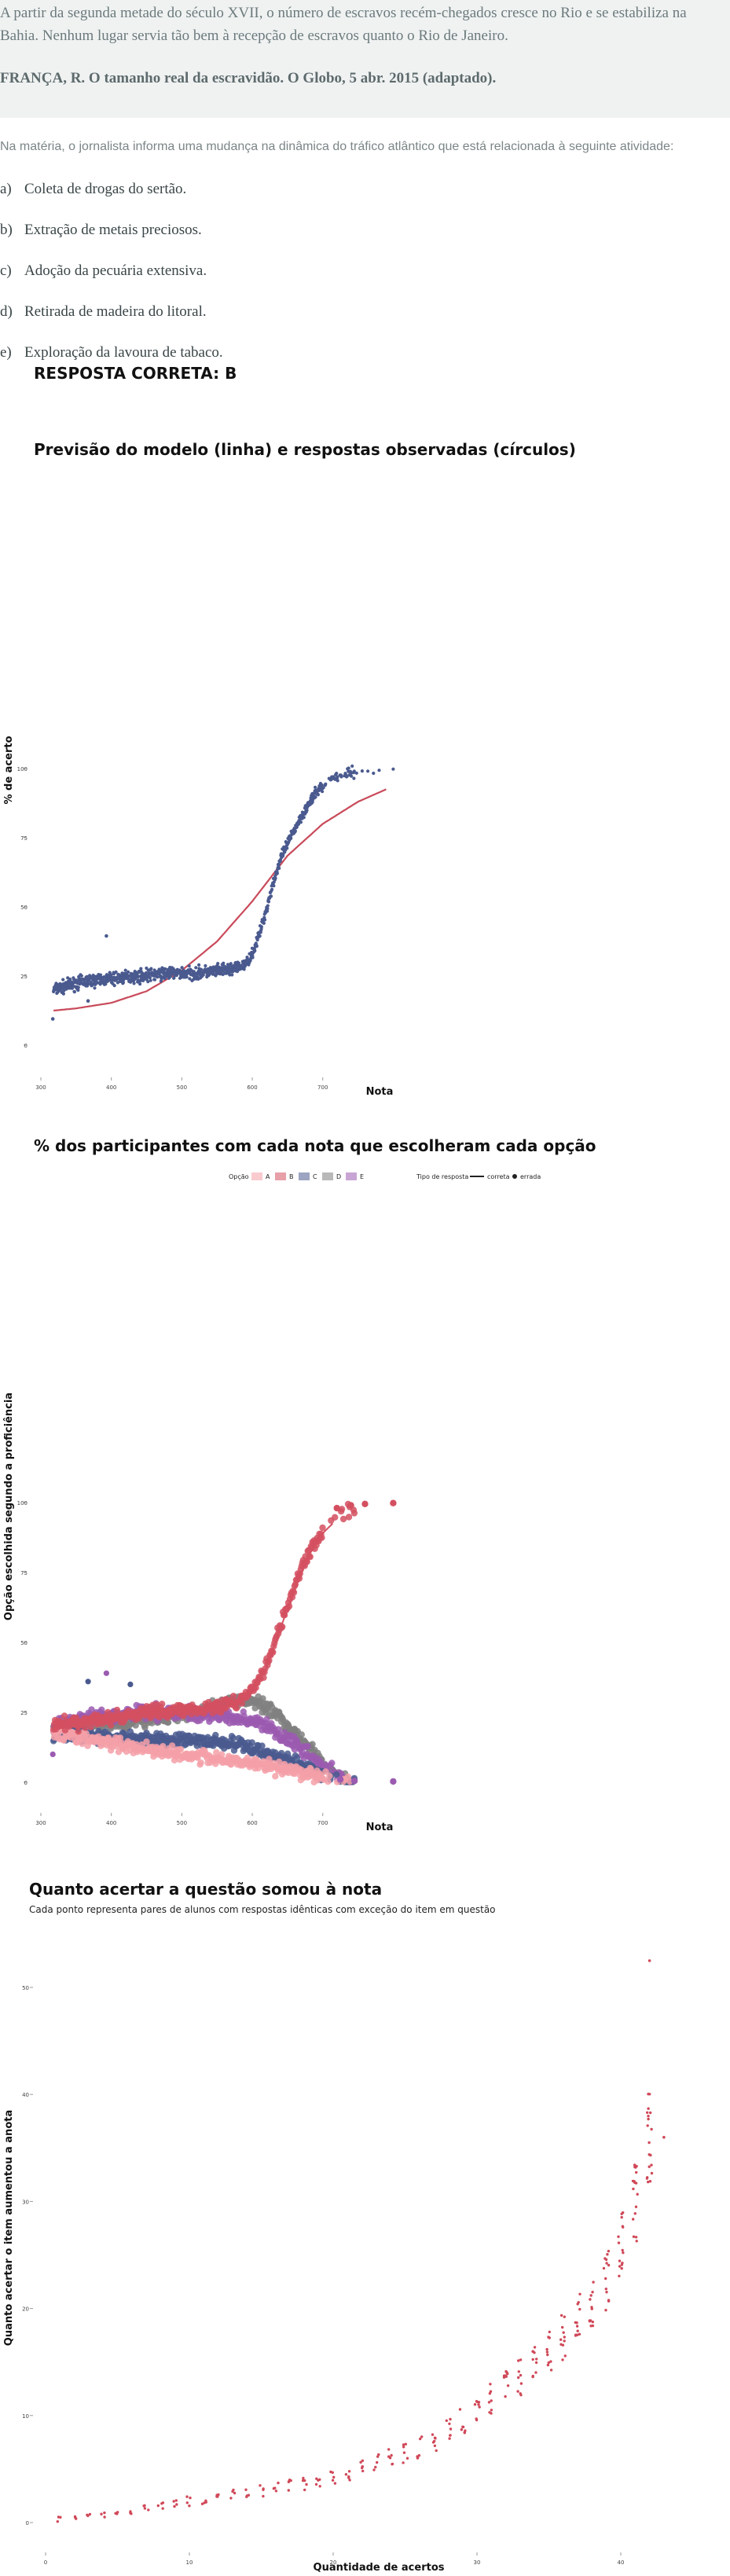 The width and height of the screenshot is (730, 2576). Describe the element at coordinates (104, 312) in the screenshot. I see `option-d: d) Retirada de madeira do litoral.` at that location.